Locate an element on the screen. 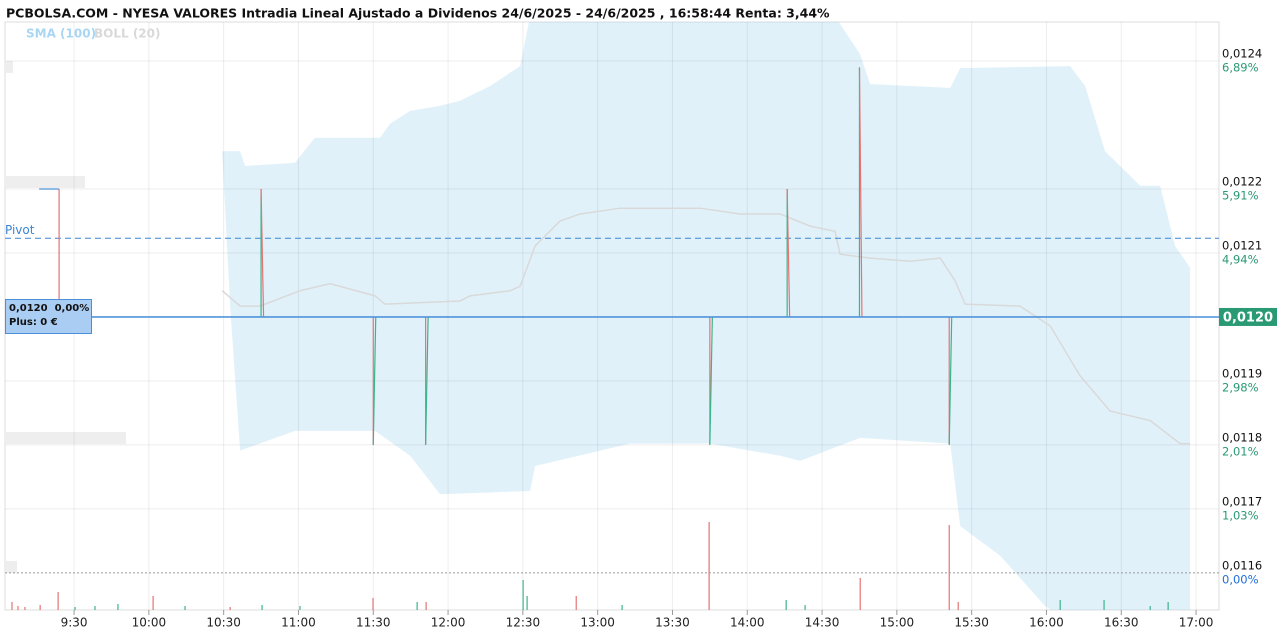 The image size is (1285, 638). y-tick-label: 0,0122 is located at coordinates (1242, 181).